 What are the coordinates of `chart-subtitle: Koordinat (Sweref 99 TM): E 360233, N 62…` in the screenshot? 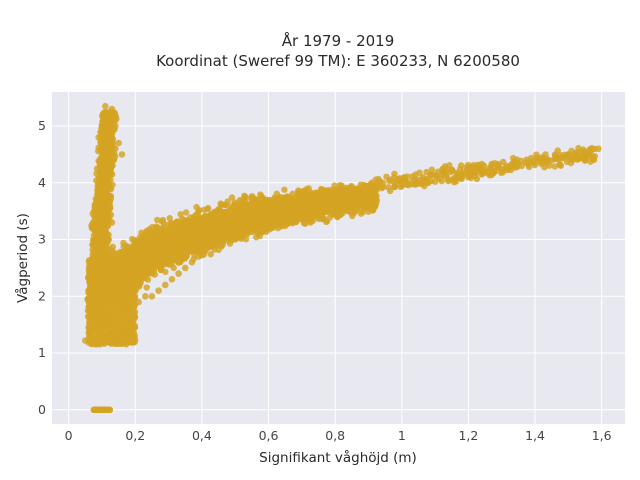 It's located at (338, 61).